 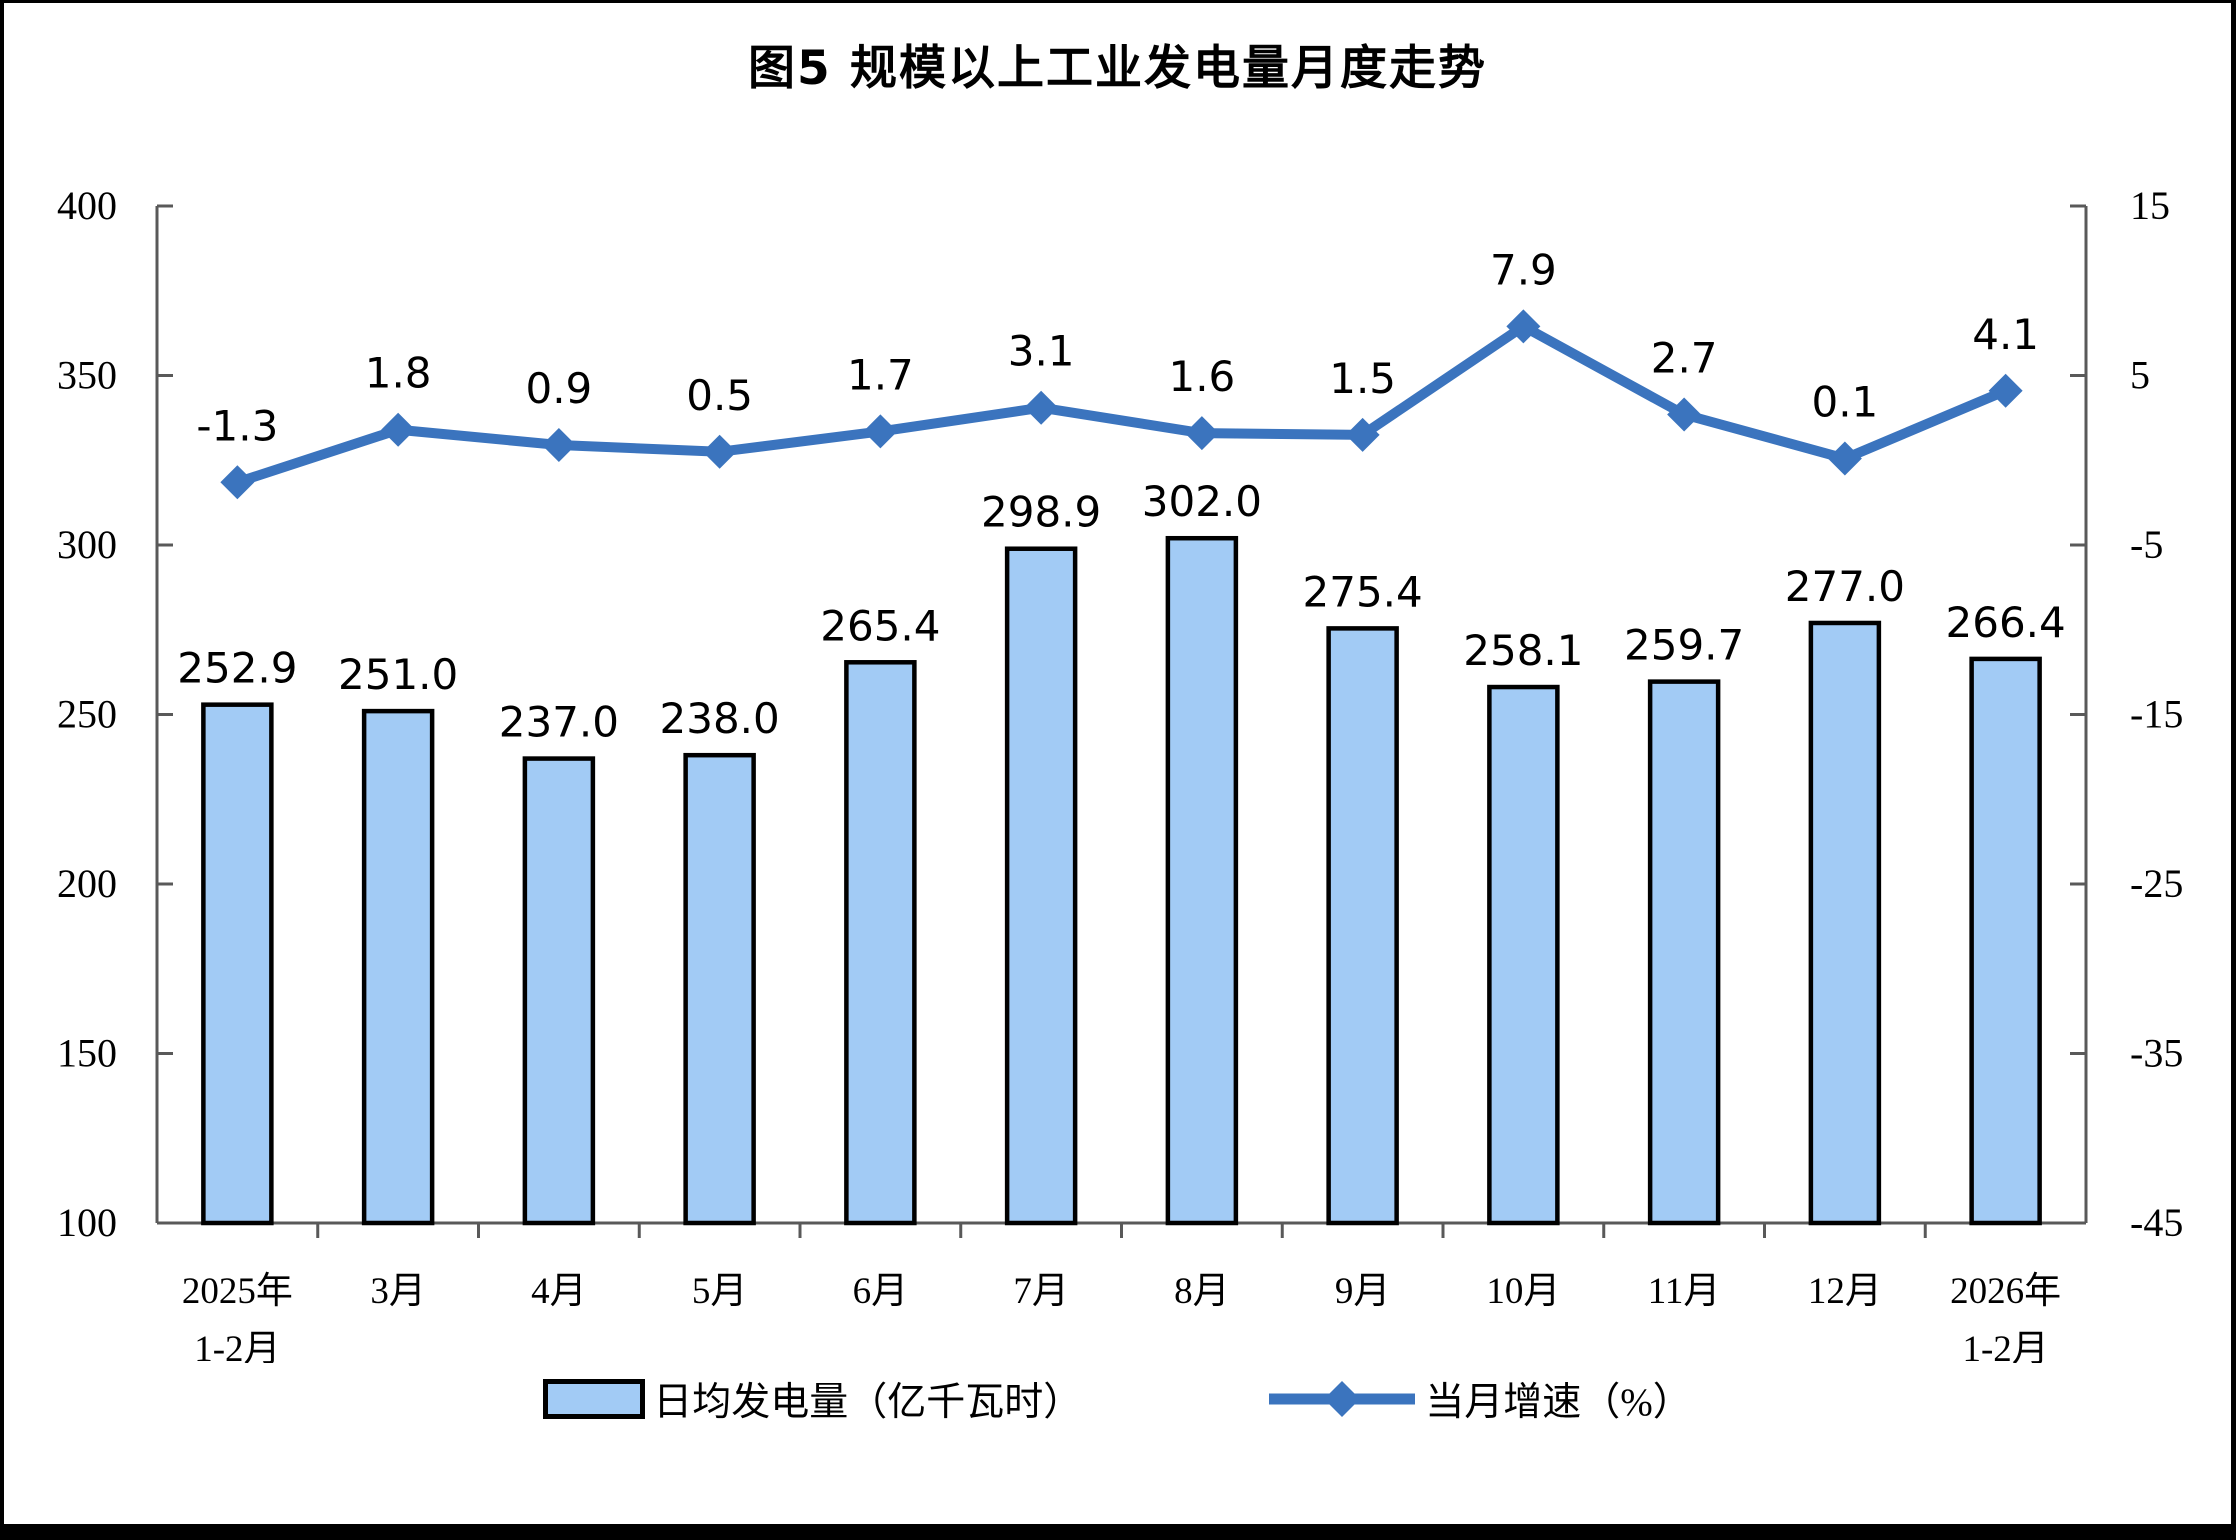 What do you see at coordinates (87, 1222) in the screenshot?
I see `left-axis-tick-label: 100` at bounding box center [87, 1222].